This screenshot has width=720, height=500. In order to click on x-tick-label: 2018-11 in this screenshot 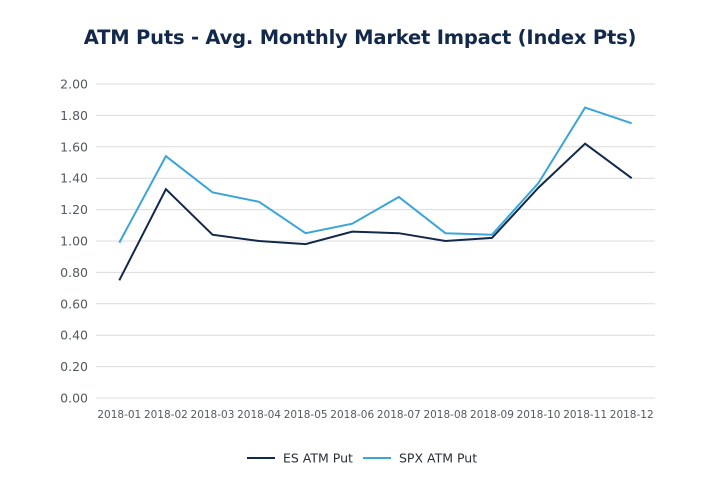, I will do `click(585, 415)`.